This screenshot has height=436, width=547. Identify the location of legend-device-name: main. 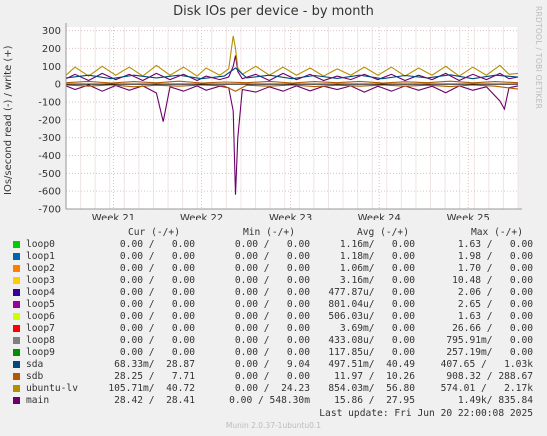
(38, 400).